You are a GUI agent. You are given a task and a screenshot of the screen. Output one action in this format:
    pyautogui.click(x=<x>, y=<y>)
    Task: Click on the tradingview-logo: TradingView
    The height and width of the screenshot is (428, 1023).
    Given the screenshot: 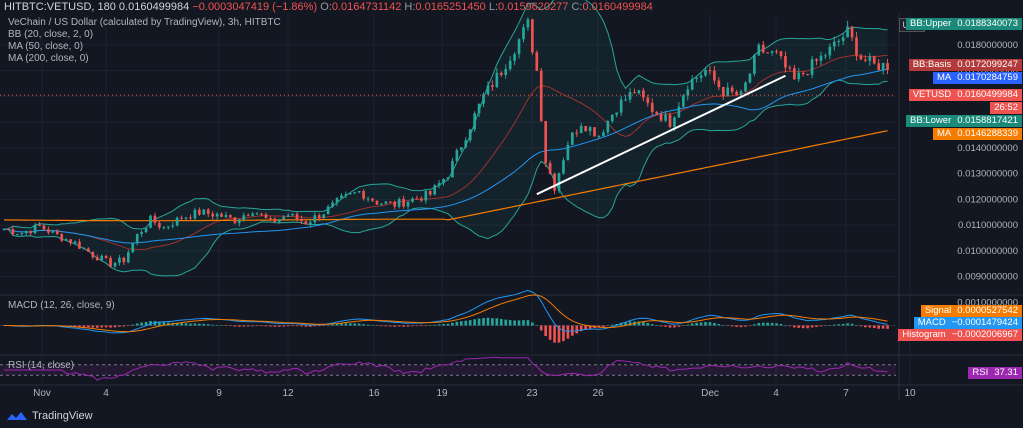 What is the action you would take?
    pyautogui.click(x=49, y=416)
    